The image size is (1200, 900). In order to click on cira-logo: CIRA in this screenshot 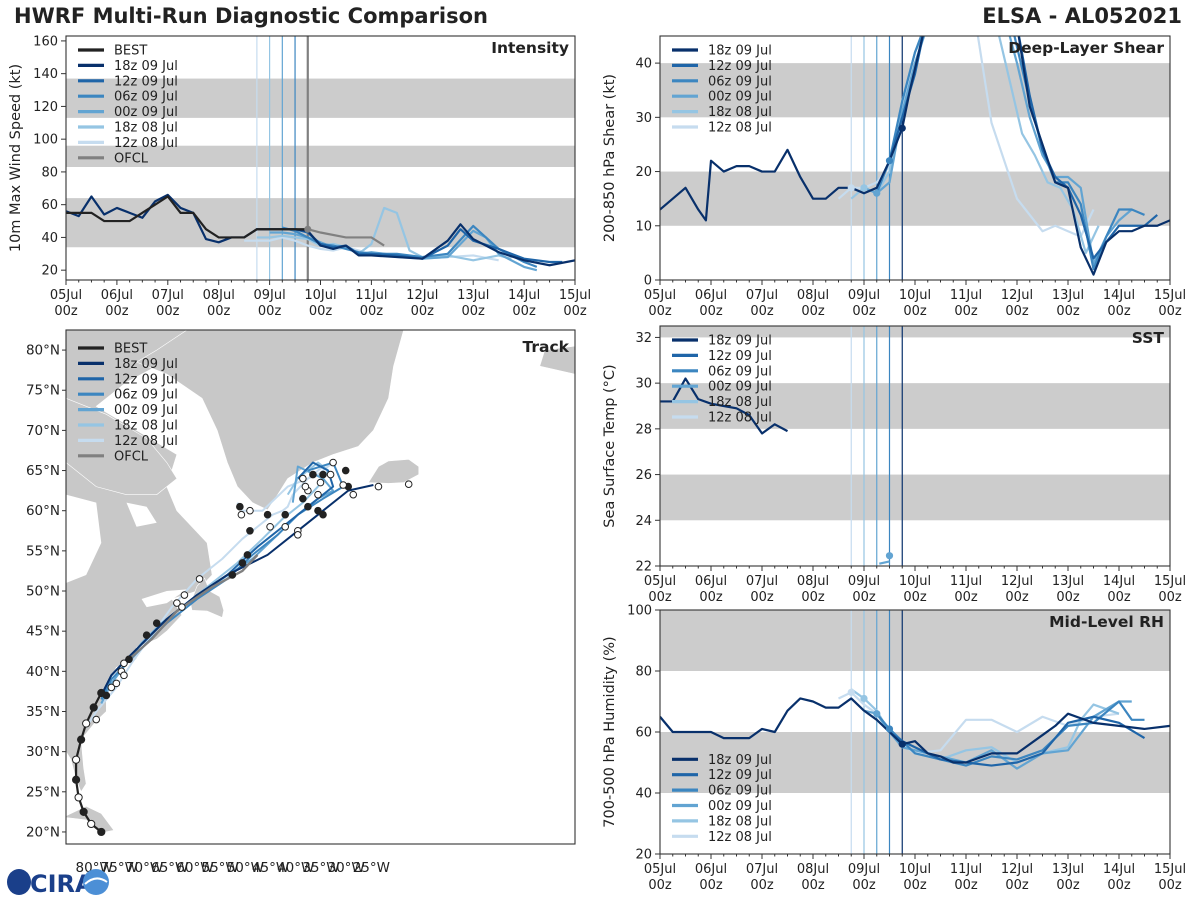, I will do `click(58, 883)`.